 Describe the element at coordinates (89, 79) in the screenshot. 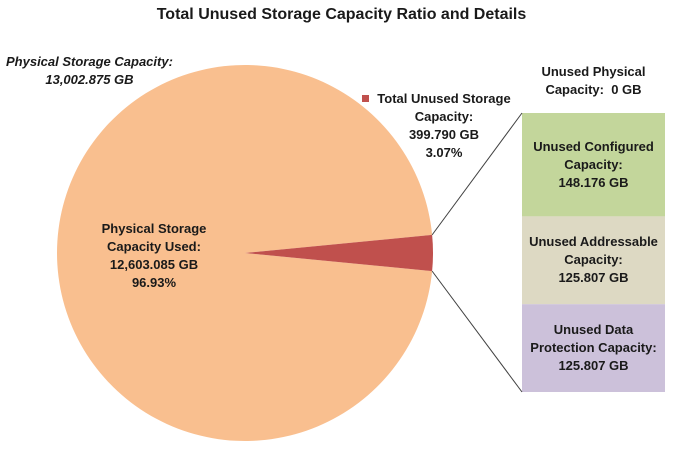

I see `total-value: 13,002.875 GB` at that location.